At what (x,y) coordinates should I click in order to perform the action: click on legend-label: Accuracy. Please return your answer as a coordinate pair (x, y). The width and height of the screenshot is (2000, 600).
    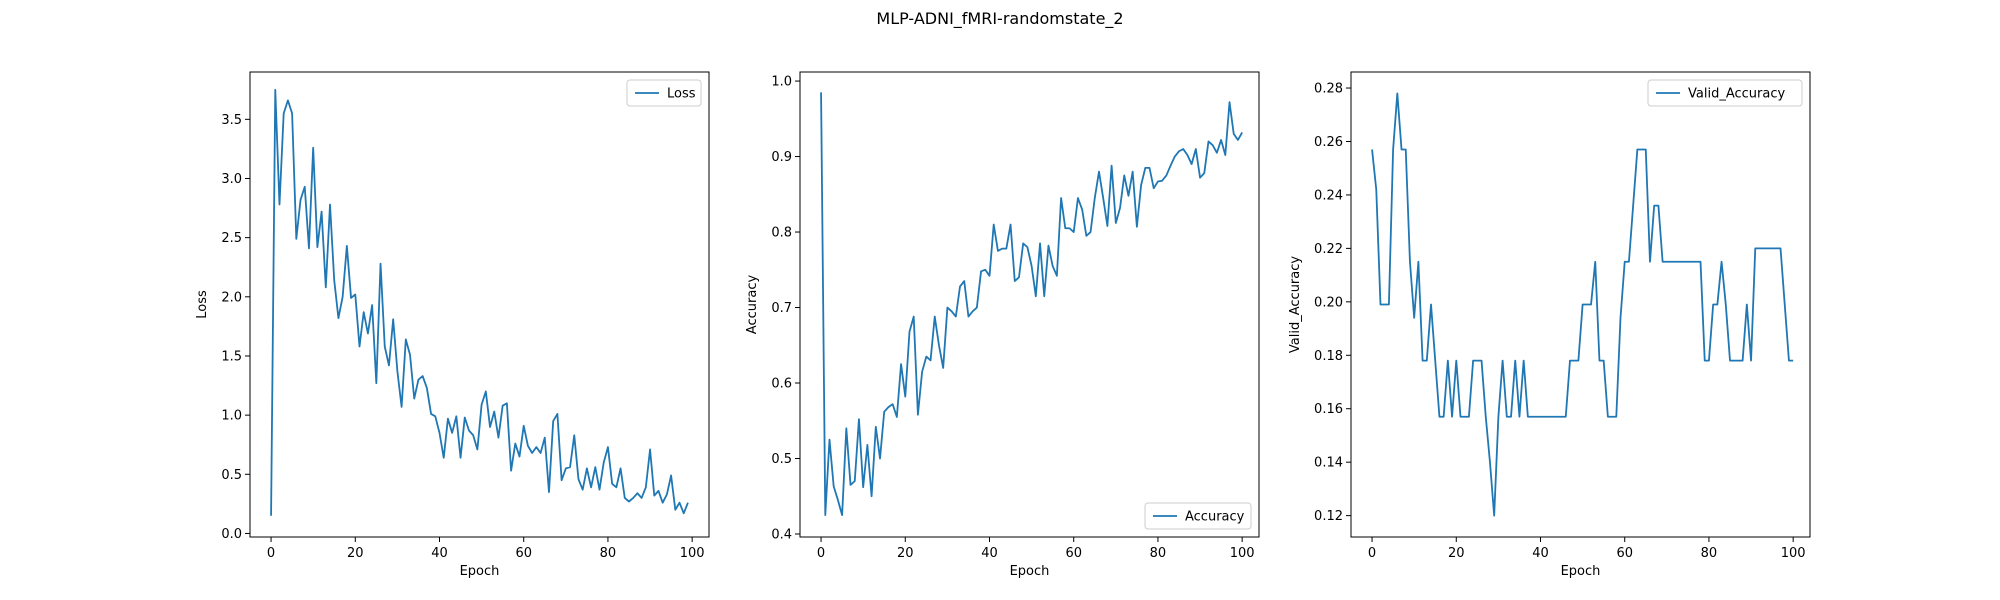
    Looking at the image, I should click on (1215, 517).